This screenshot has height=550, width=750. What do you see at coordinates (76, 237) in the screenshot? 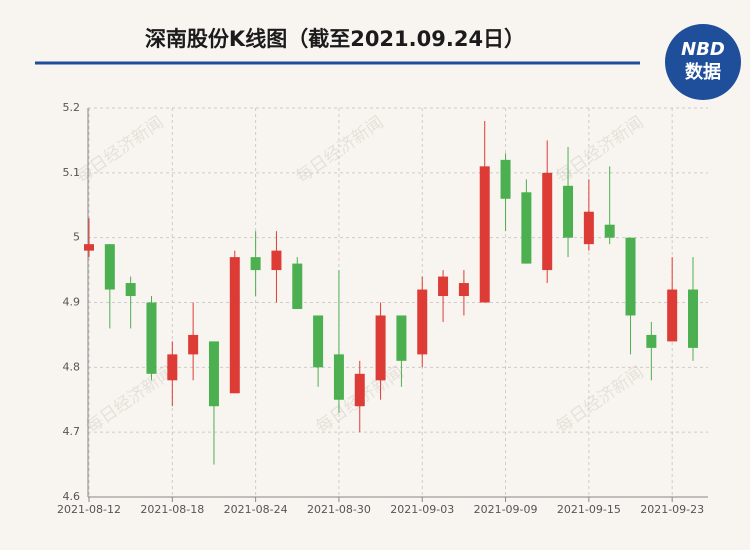
I see `y-tick-label: 5` at bounding box center [76, 237].